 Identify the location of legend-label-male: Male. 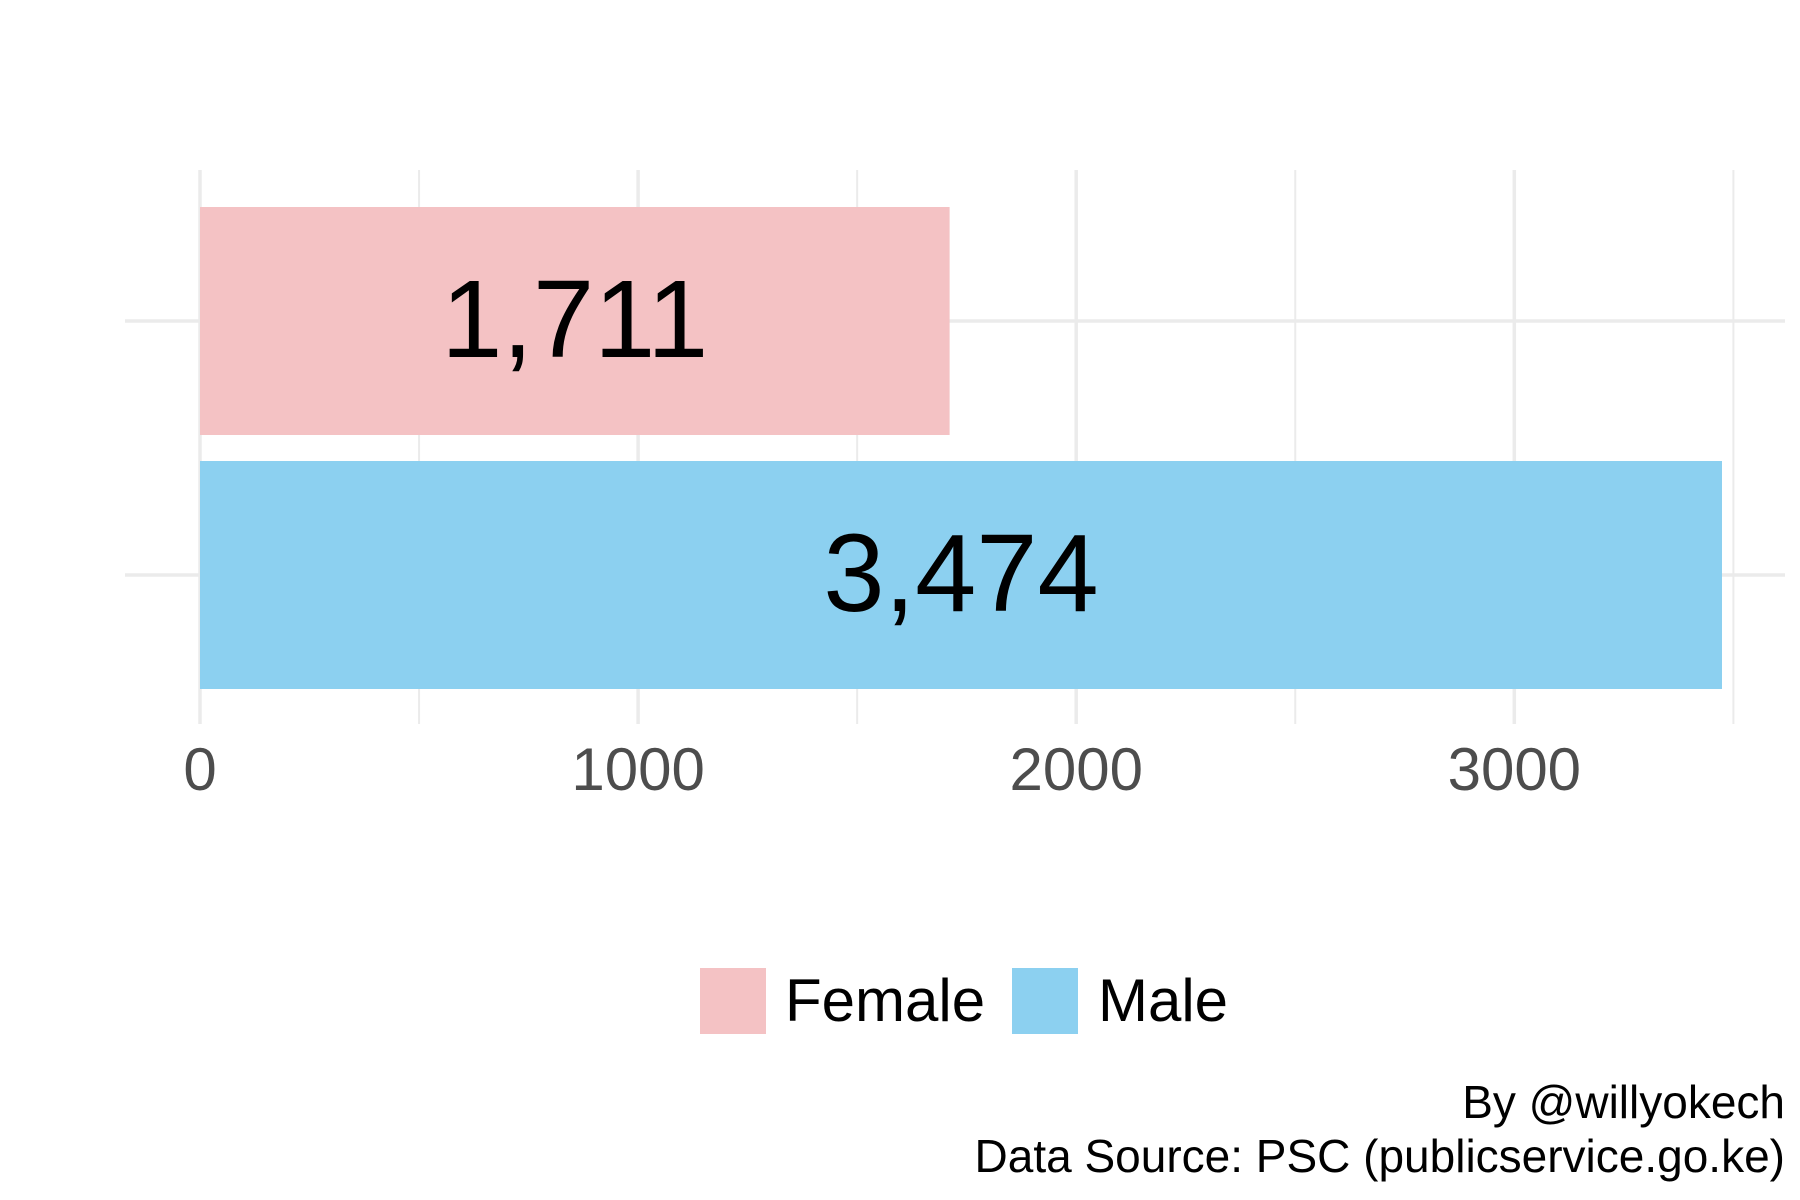
(1163, 1000).